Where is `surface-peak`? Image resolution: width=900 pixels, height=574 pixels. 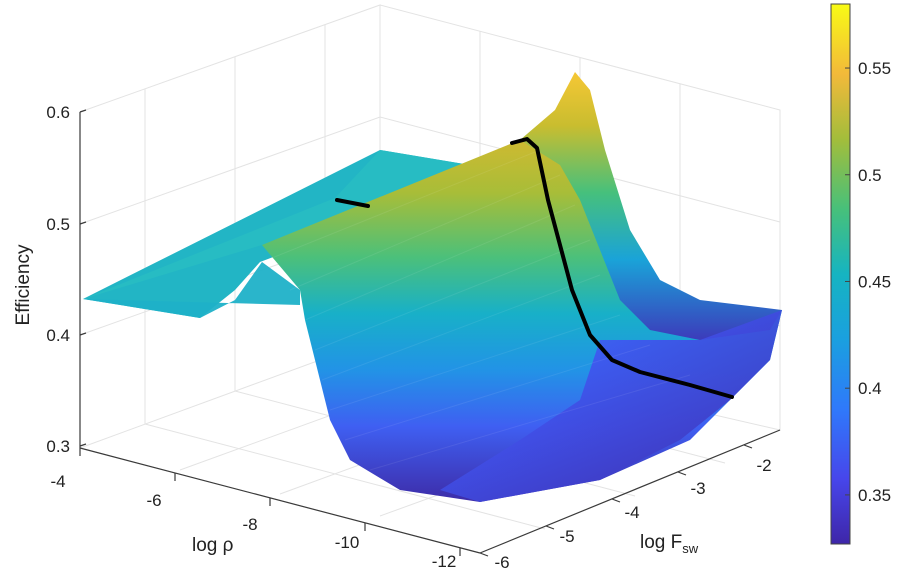 surface-peak is located at coordinates (651, 206).